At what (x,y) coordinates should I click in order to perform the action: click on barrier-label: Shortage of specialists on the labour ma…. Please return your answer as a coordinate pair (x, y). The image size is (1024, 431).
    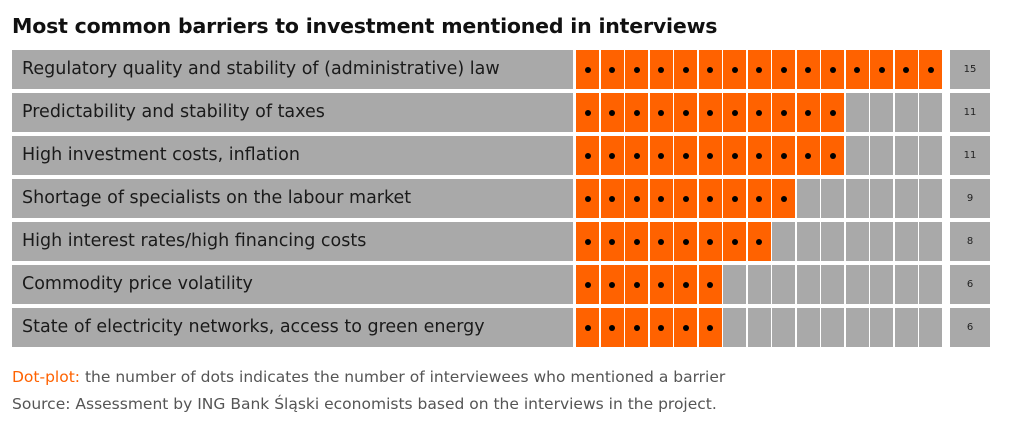
    Looking at the image, I should click on (292, 198).